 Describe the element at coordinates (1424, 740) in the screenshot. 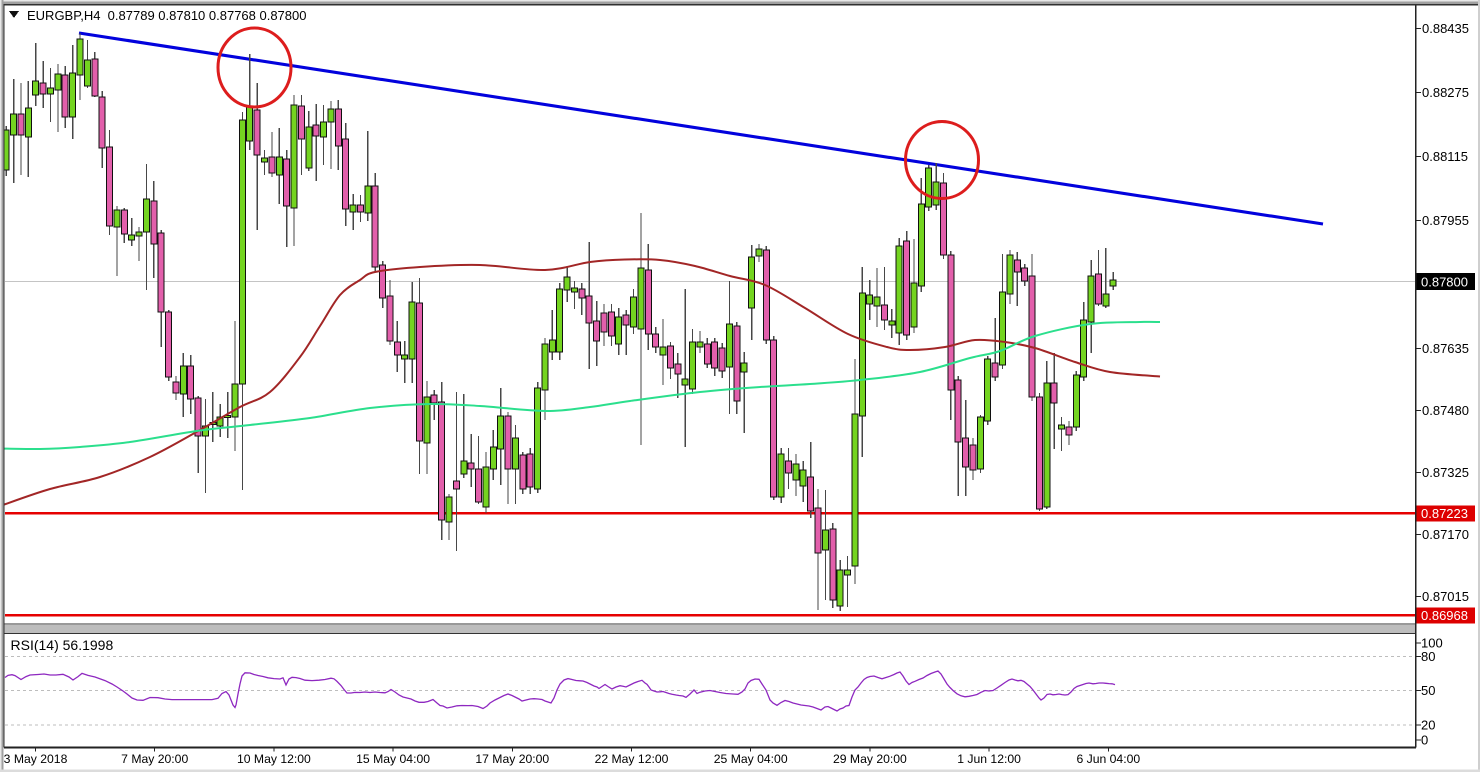

I see `svg-text: 0` at that location.